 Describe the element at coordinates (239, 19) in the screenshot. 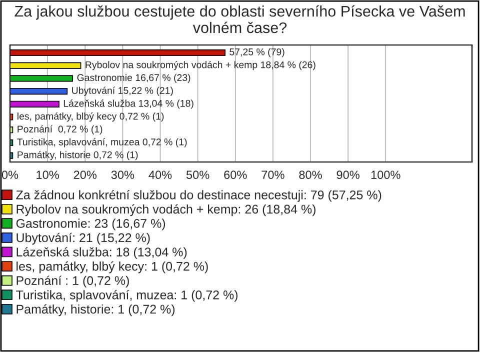

I see `chart-title: Za jakou službou cestujete do oblasti severního Písecka ve Vašem volném čase?` at that location.